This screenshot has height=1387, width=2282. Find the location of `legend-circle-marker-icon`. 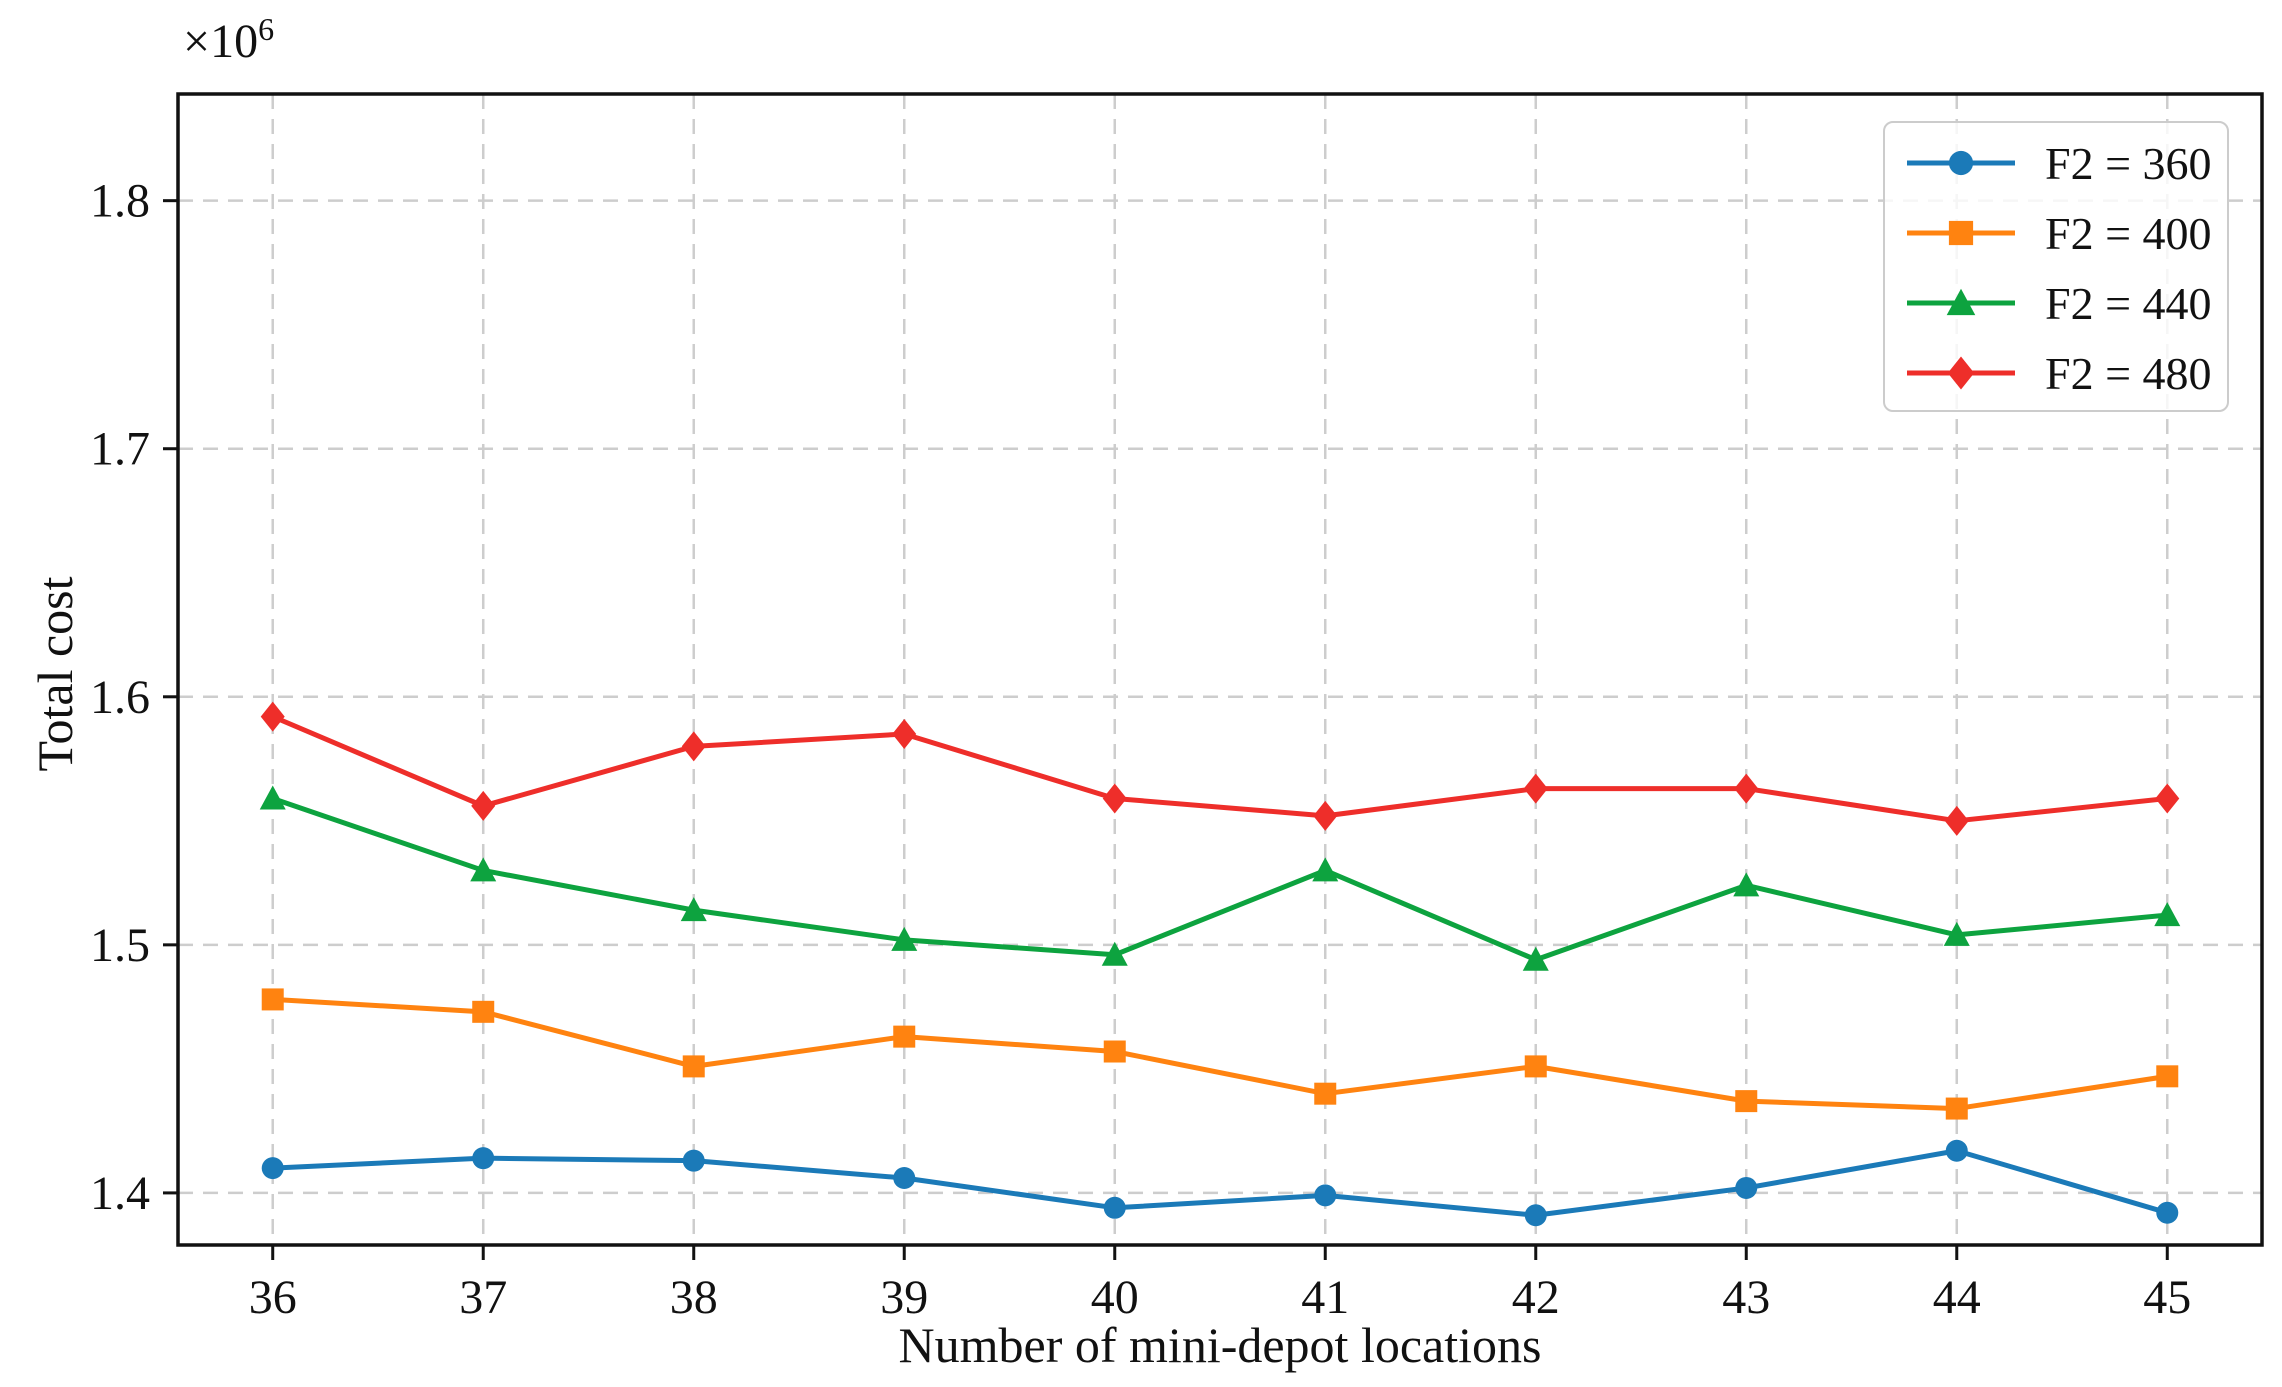

legend-circle-marker-icon is located at coordinates (1961, 163).